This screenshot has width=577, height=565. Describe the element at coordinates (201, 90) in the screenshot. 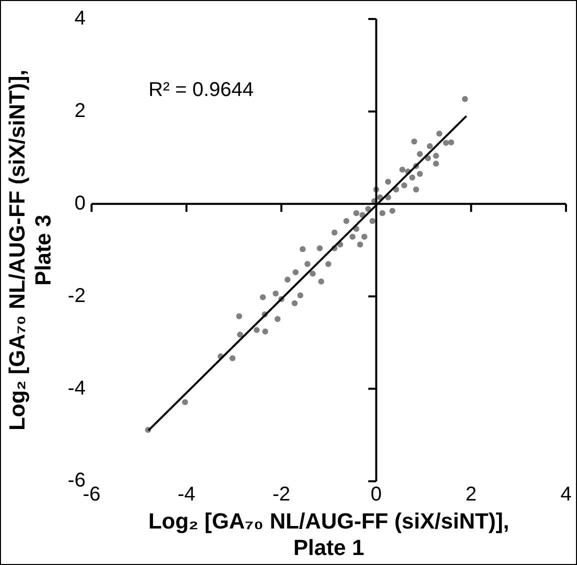

I see `annotation: R² = 0.9644` at that location.